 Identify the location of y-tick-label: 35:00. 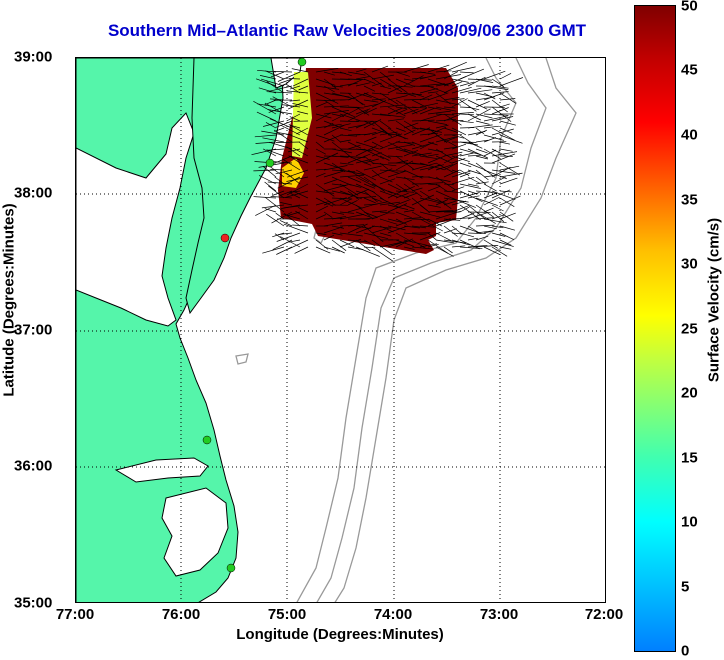
(33, 603).